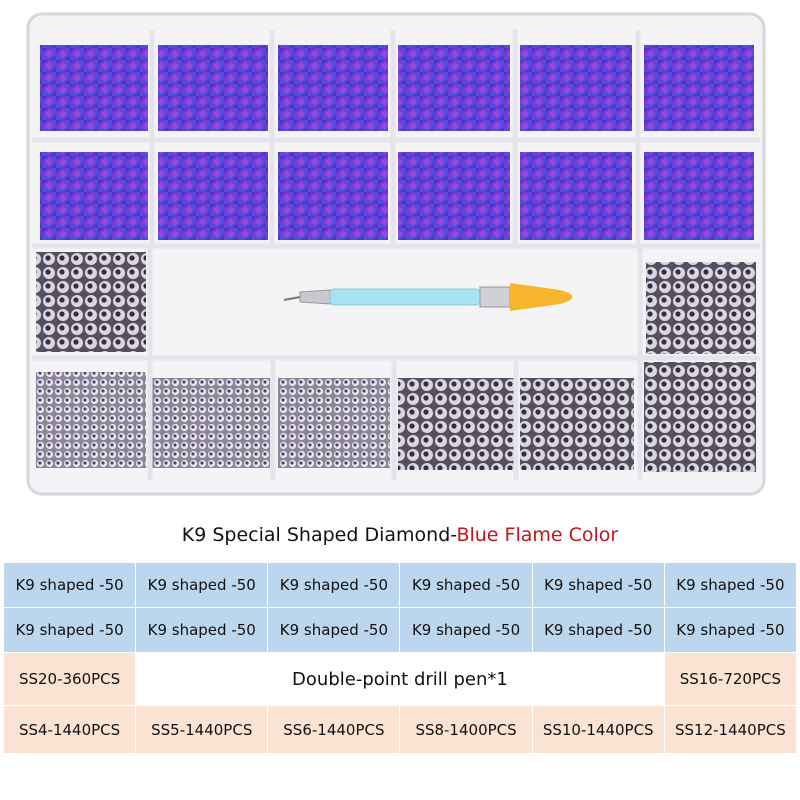 This screenshot has width=800, height=800. I want to click on cell: SS6-1440PCS, so click(334, 729).